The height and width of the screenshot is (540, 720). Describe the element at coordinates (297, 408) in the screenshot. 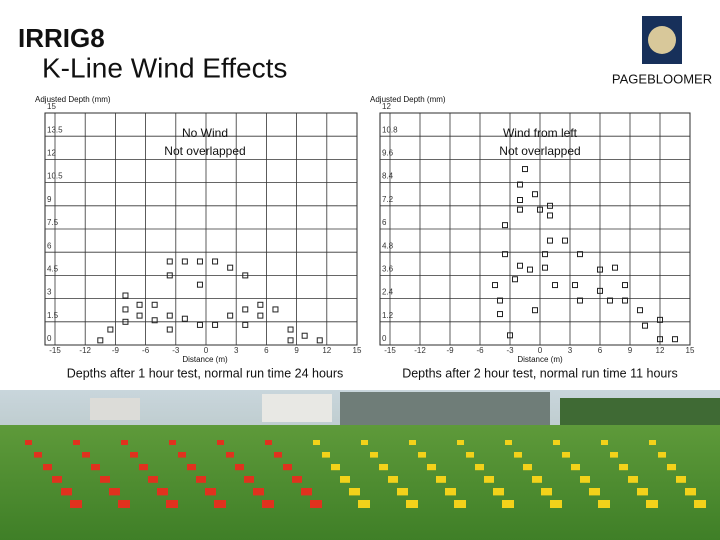

I see `photo-building` at that location.